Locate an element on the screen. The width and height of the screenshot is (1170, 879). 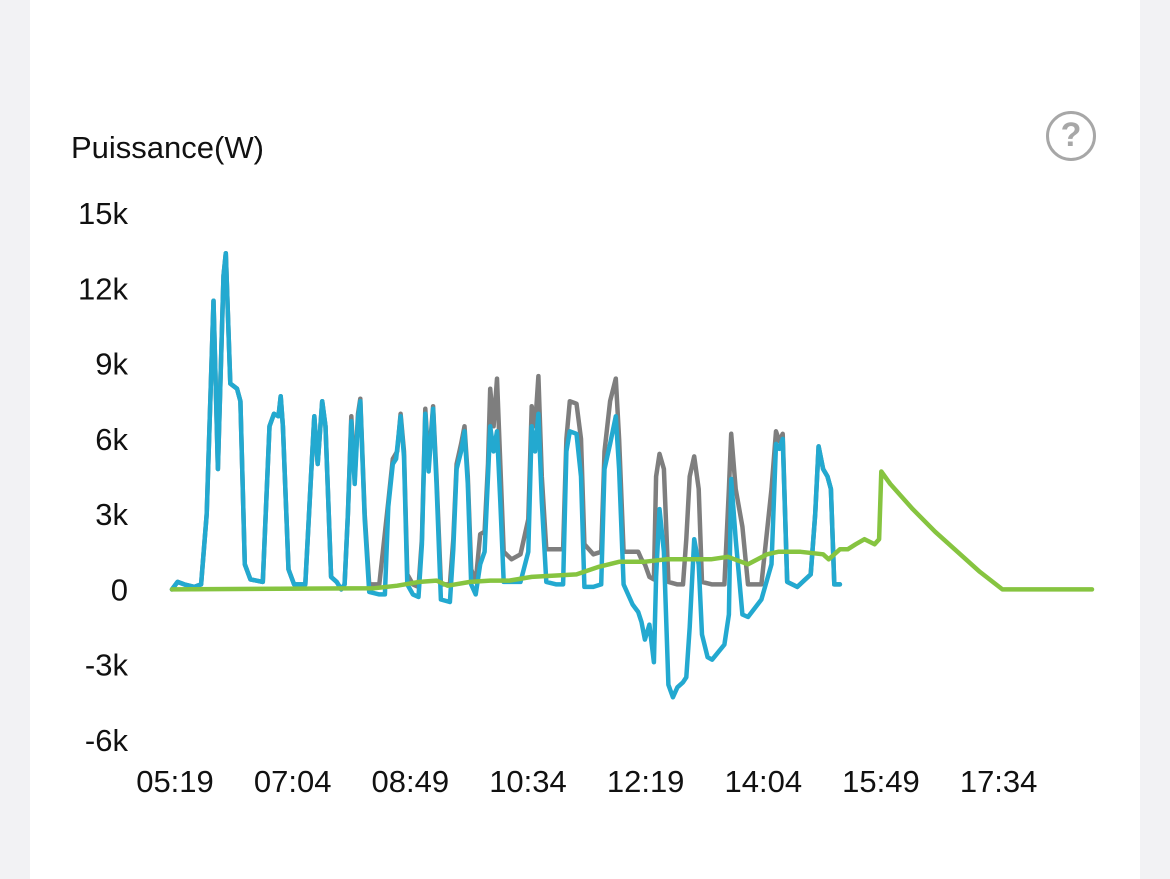
y-tick-label: 0 is located at coordinates (119, 589).